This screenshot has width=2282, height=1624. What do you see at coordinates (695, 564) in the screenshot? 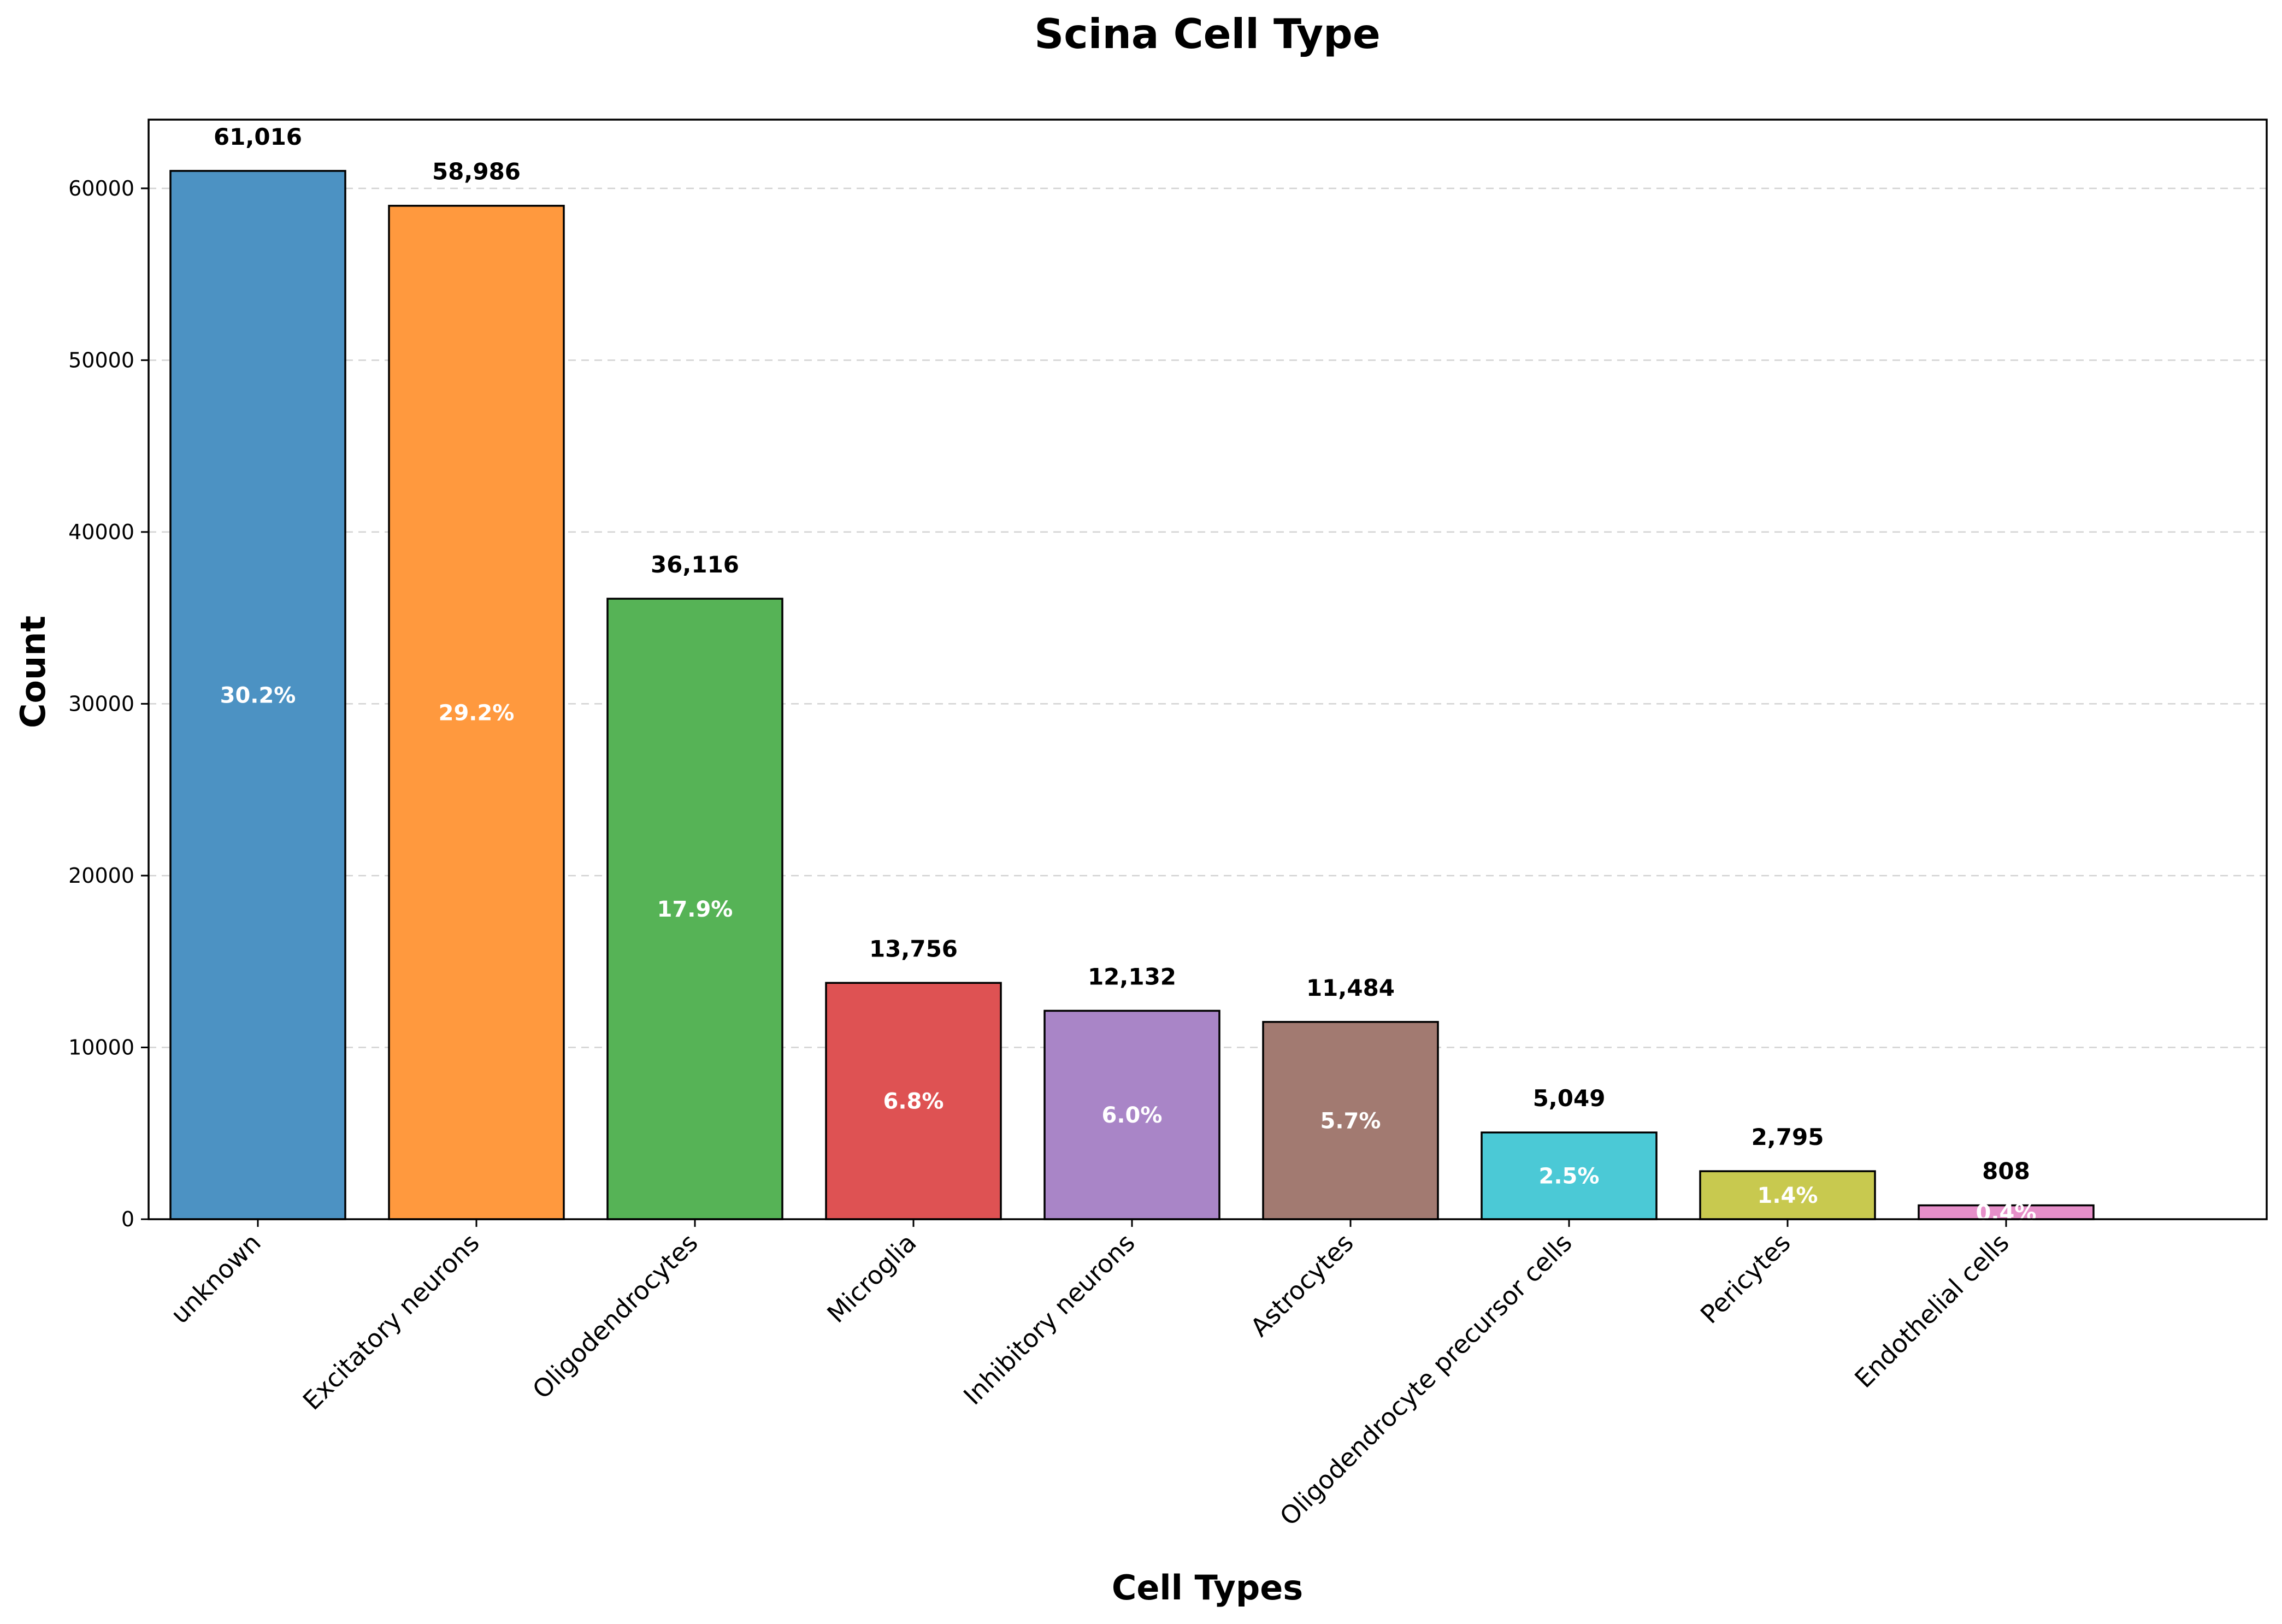
I see `count-label-3: 36,116` at bounding box center [695, 564].